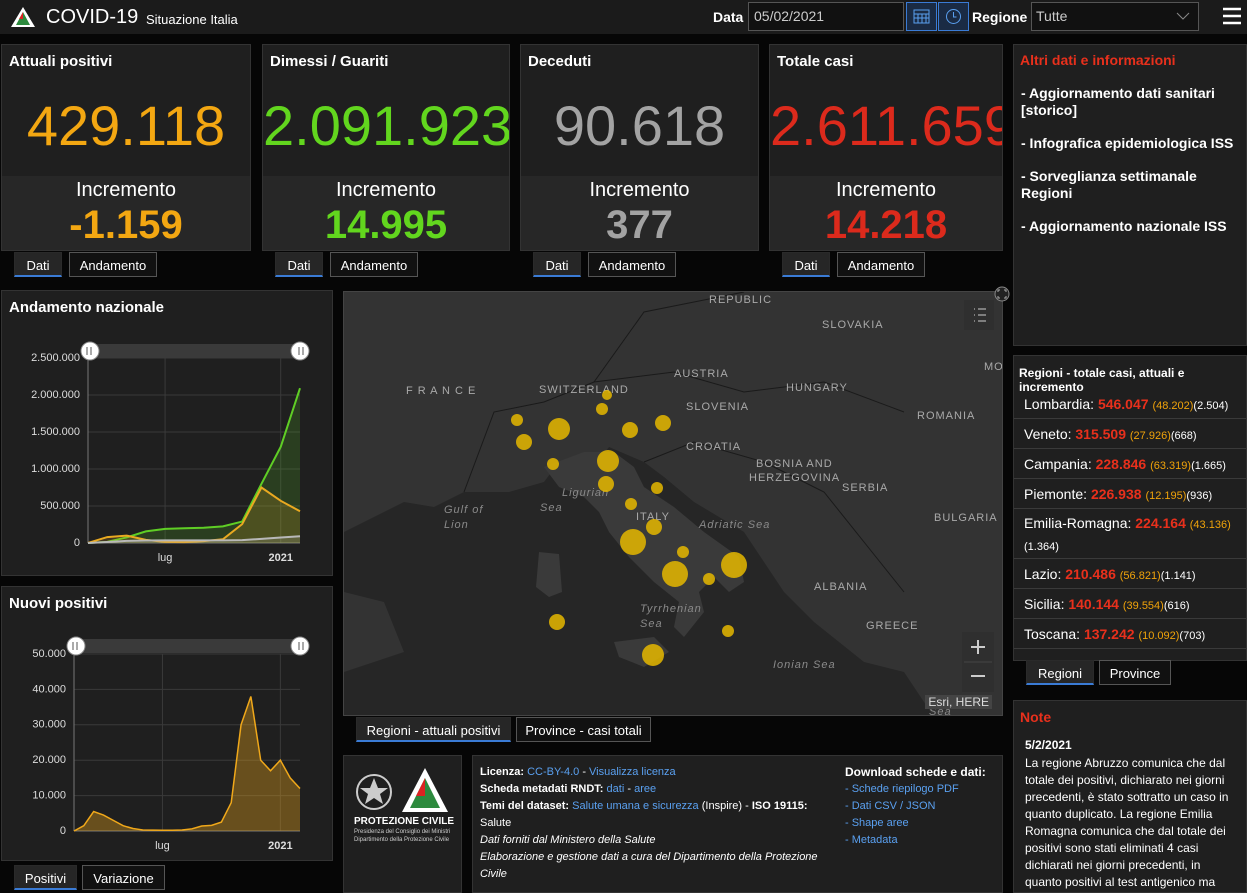 Image resolution: width=1247 pixels, height=893 pixels. What do you see at coordinates (126, 147) in the screenshot?
I see `stat-card: Attuali positivi 429.118 Incremento -1.159` at bounding box center [126, 147].